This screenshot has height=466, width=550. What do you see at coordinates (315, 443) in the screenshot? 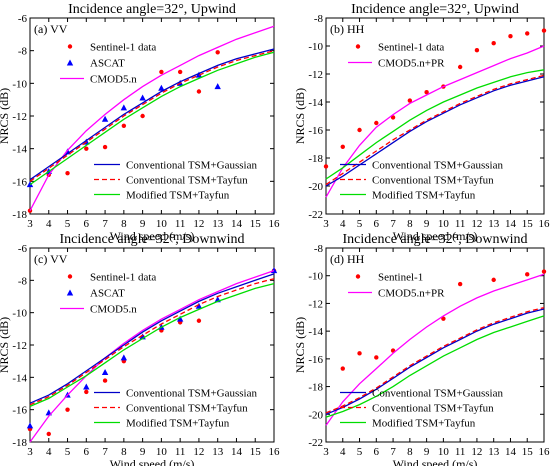
I see `y-tick-label: -22` at bounding box center [315, 443].